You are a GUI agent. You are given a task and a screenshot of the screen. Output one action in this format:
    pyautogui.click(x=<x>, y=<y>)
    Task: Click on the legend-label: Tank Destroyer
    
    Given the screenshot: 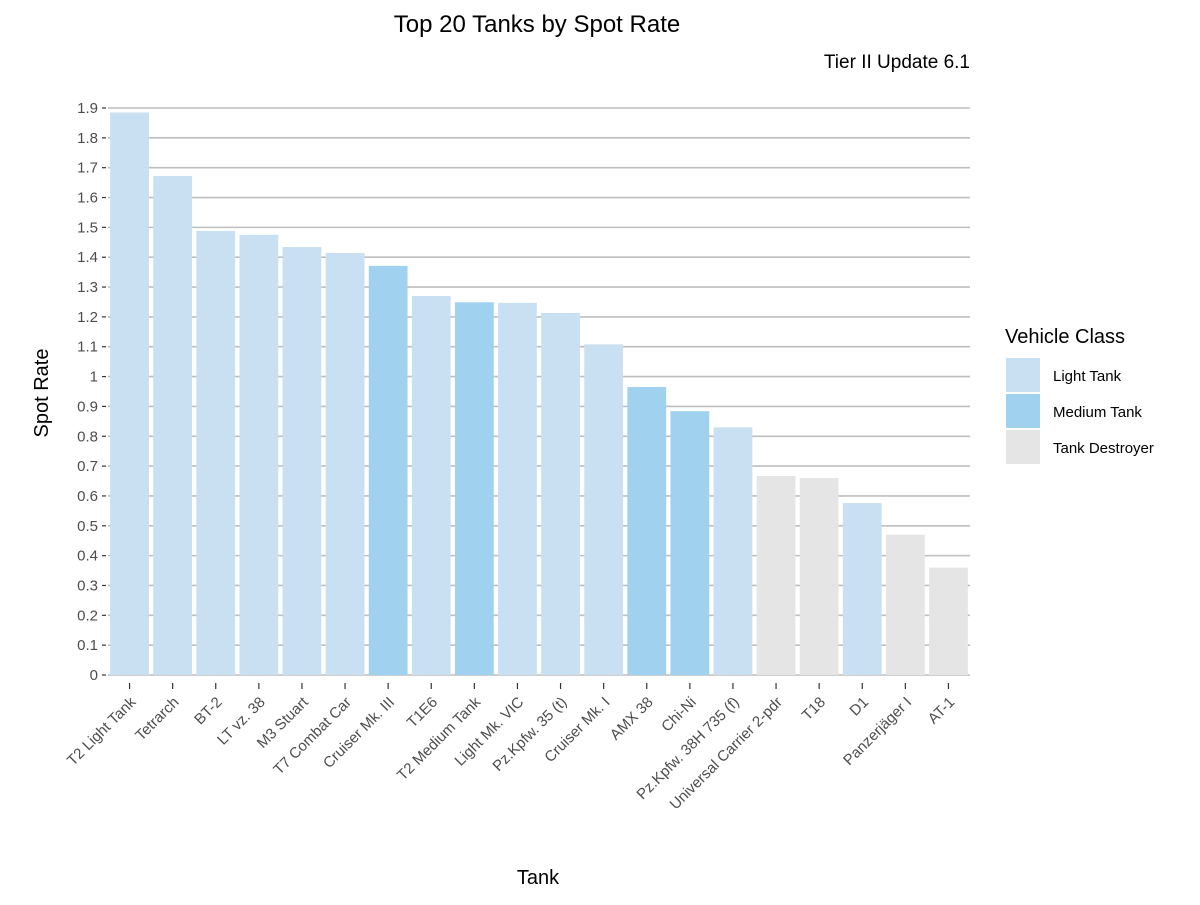 What is the action you would take?
    pyautogui.click(x=1103, y=448)
    